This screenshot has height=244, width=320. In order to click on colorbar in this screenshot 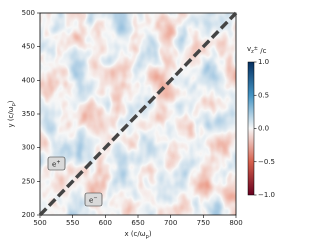, I will do `click(251, 128)`.